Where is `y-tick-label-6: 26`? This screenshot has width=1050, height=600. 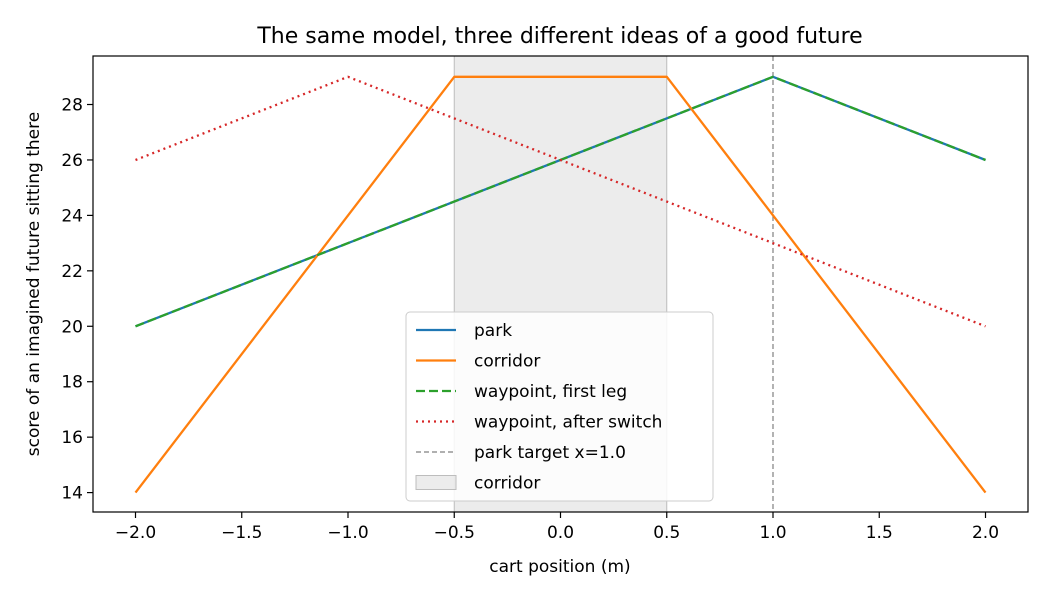 y-tick-label-6: 26 is located at coordinates (72, 161).